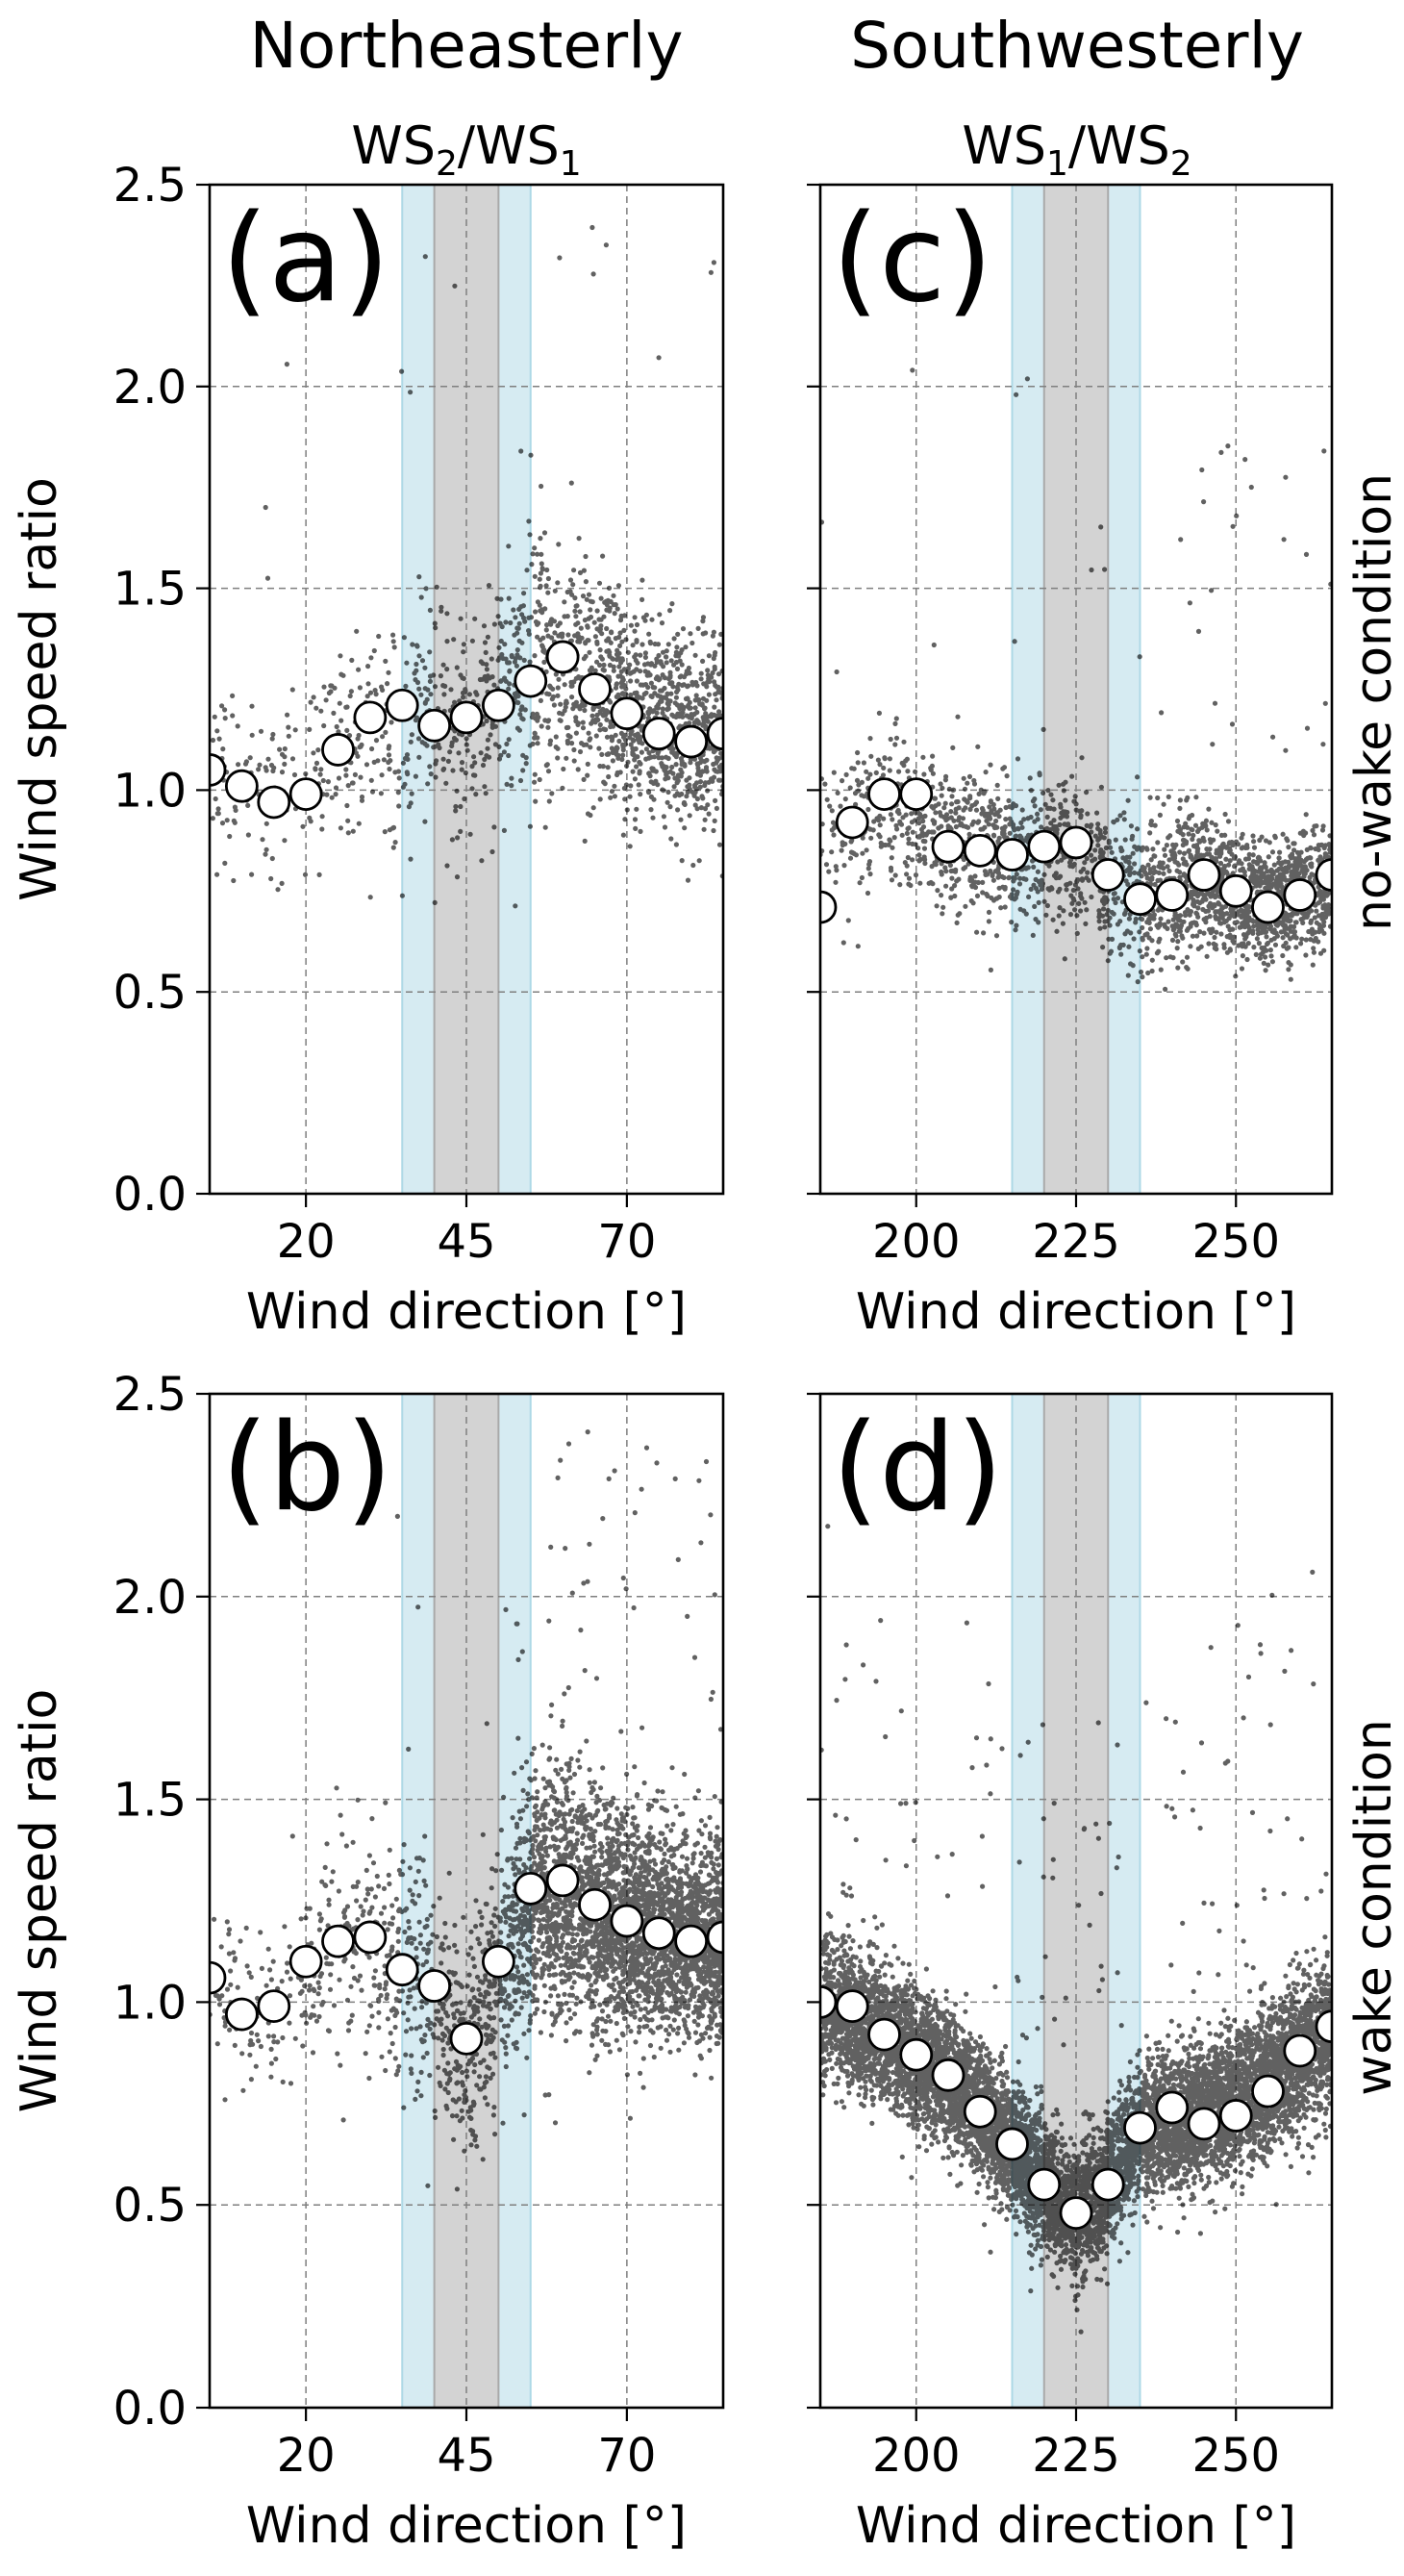 This screenshot has width=1404, height=2576. Describe the element at coordinates (917, 1467) in the screenshot. I see `panel-label: (d)` at that location.